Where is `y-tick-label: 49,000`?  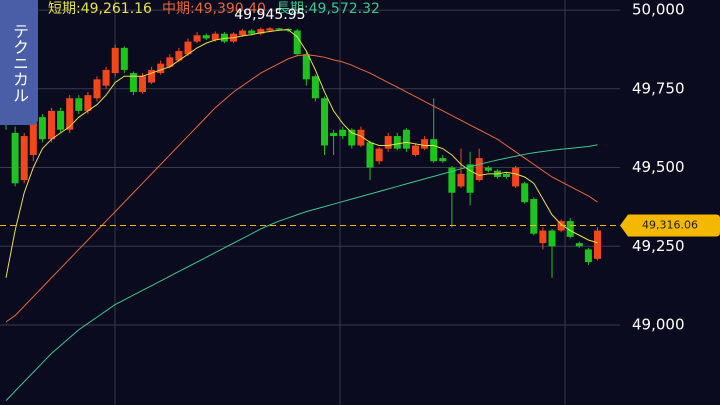 y-tick-label: 49,000 is located at coordinates (658, 325).